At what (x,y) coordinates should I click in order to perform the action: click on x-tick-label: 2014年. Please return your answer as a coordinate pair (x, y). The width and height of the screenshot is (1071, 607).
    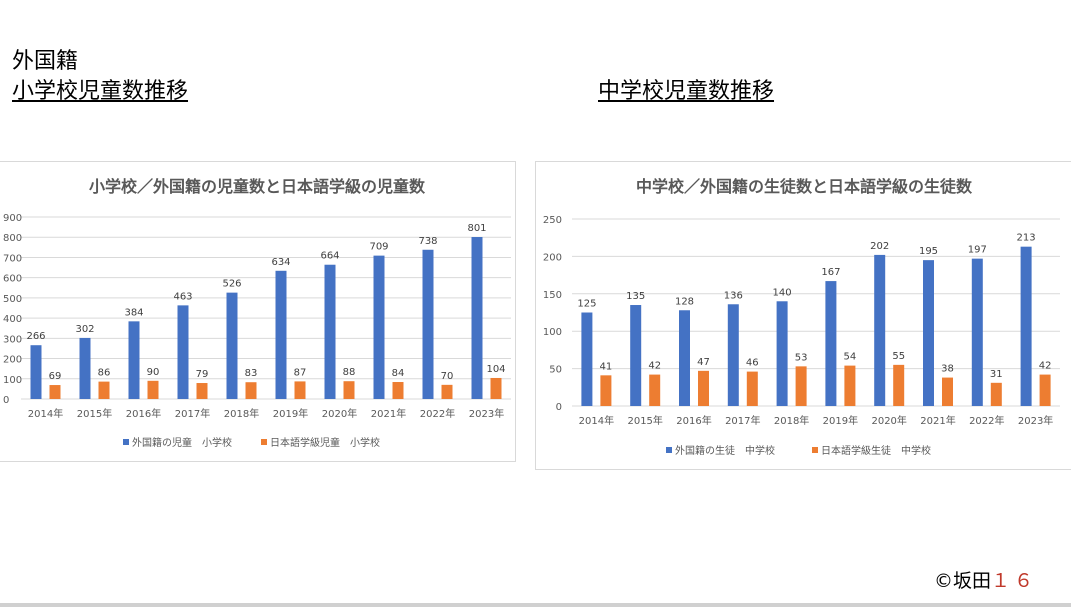
    Looking at the image, I should click on (45, 413).